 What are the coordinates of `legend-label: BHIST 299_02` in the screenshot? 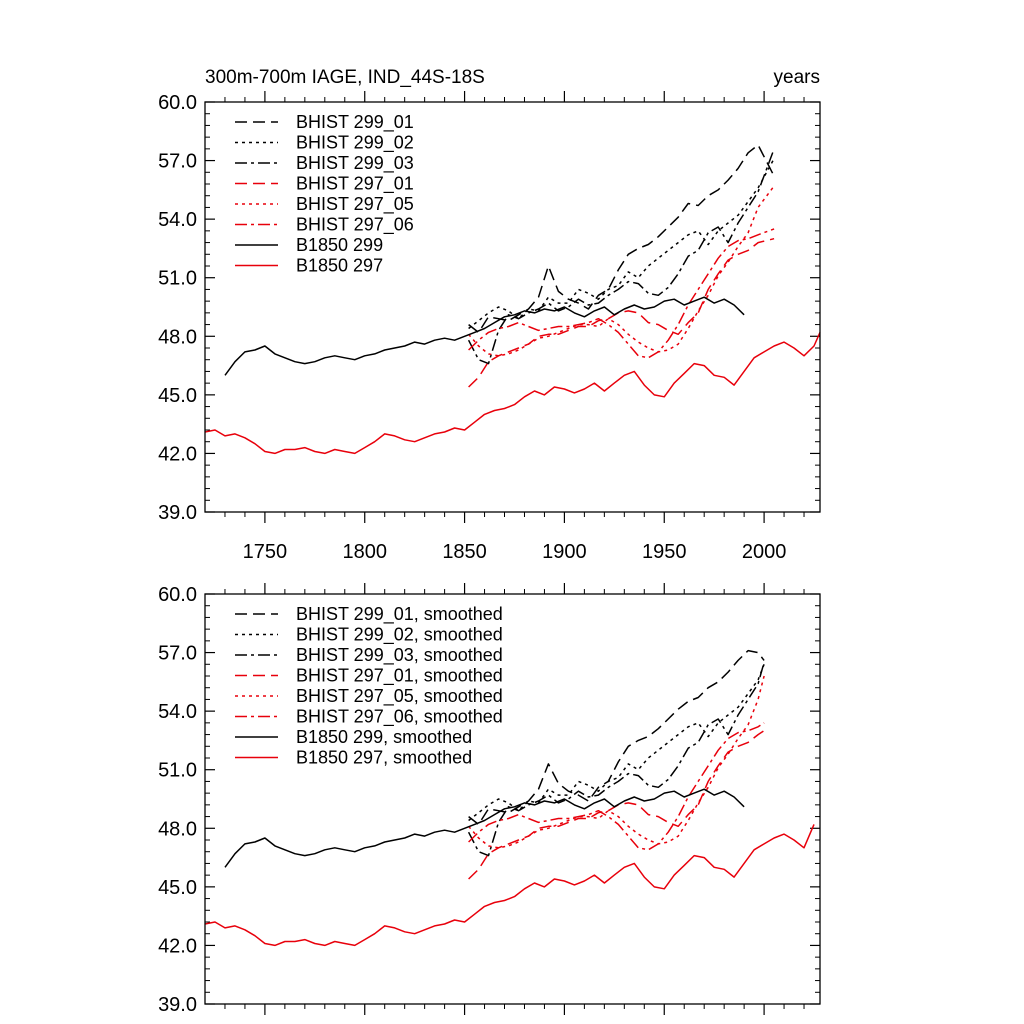 It's located at (355, 143).